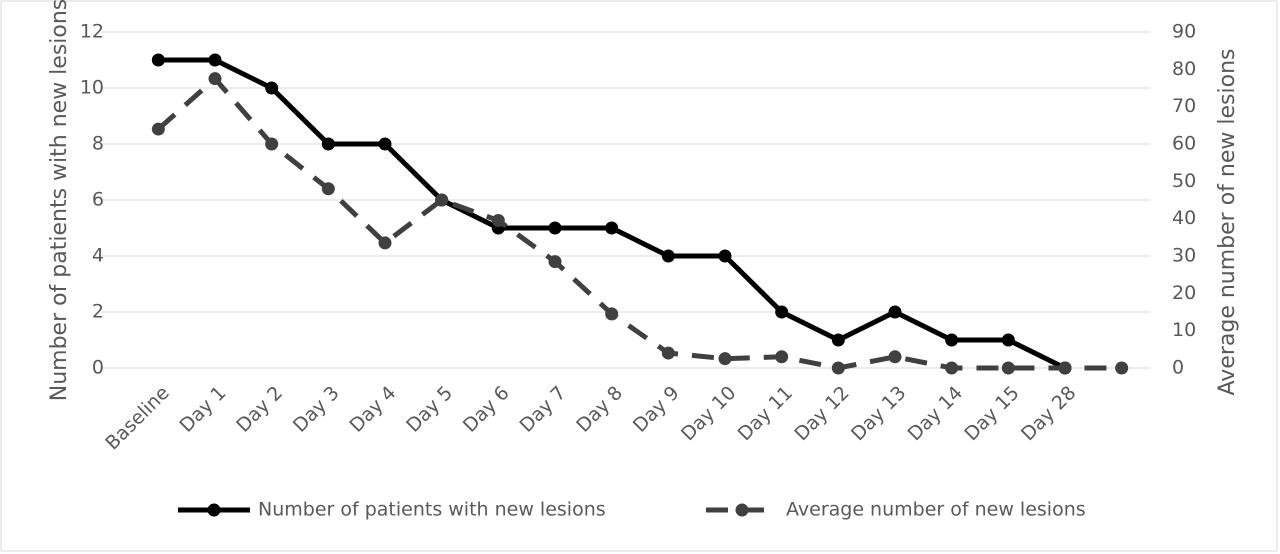  What do you see at coordinates (203, 409) in the screenshot?
I see `x-tick-label: Day 1` at bounding box center [203, 409].